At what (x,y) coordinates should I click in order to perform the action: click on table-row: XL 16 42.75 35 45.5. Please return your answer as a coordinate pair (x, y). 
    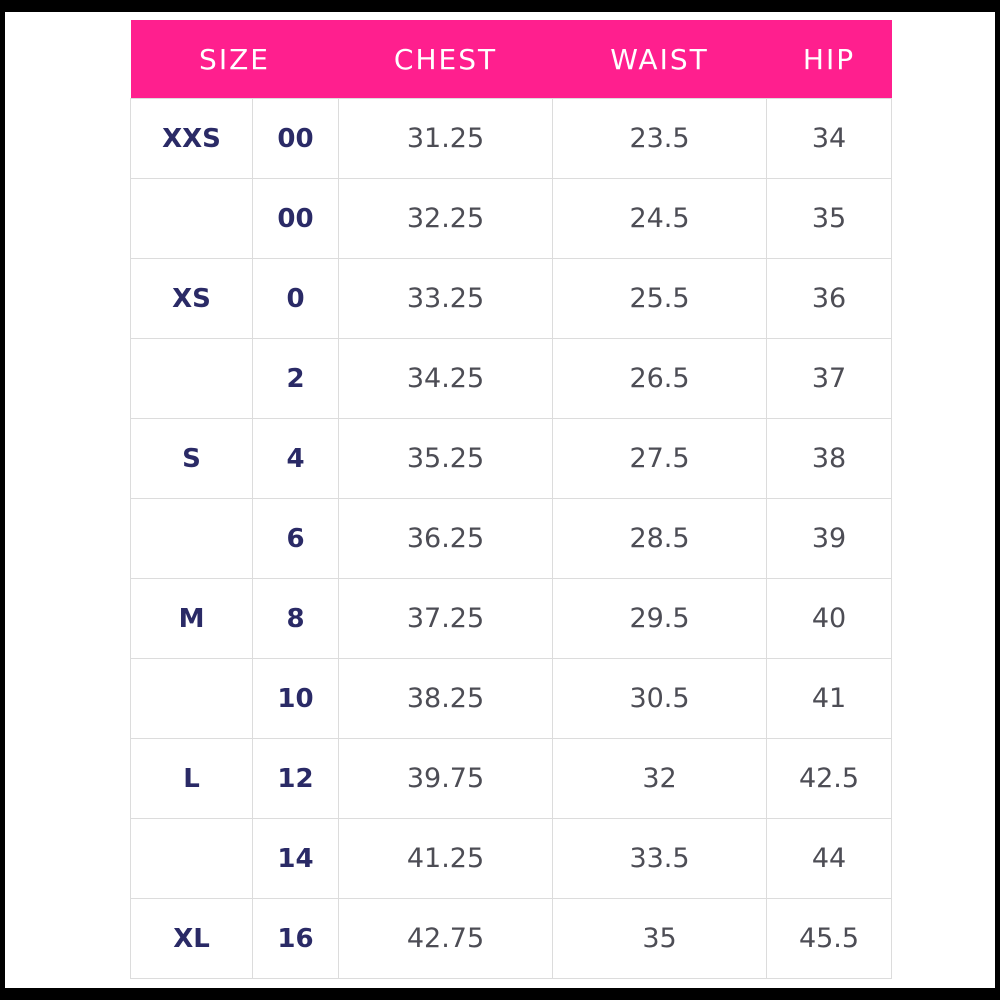
    Looking at the image, I should click on (511, 938).